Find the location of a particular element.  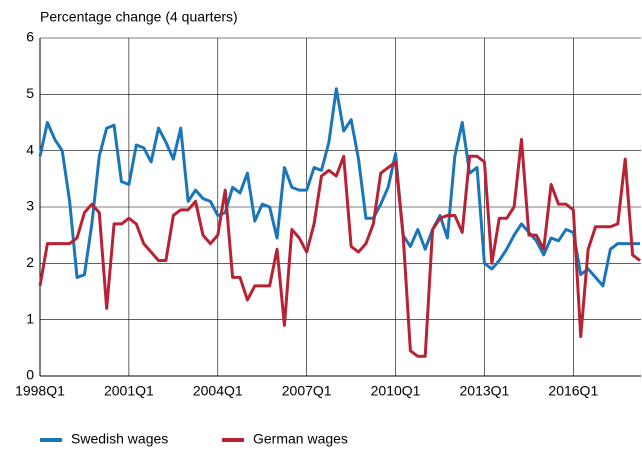

y-tick-label: 6 is located at coordinates (30, 37).